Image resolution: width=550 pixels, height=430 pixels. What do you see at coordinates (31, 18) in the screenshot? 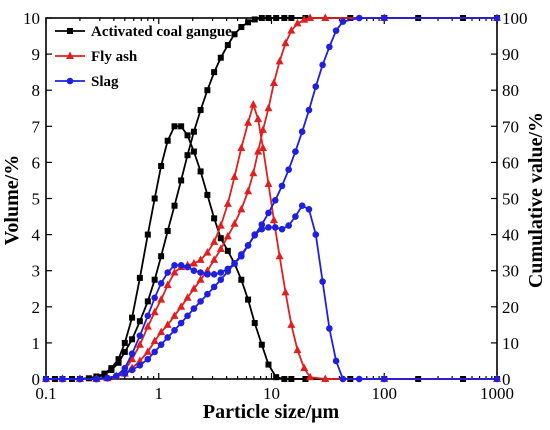
I see `y-left-tick-label: 10` at bounding box center [31, 18].